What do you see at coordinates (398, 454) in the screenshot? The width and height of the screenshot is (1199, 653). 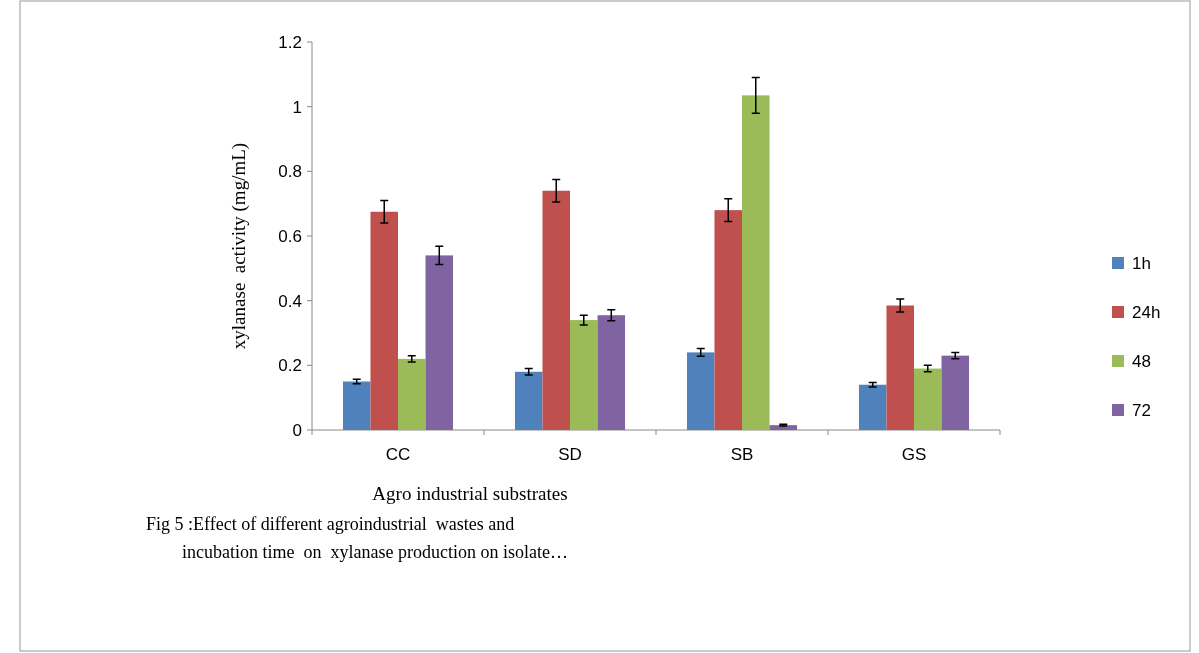 I see `x-tick-label: CC` at bounding box center [398, 454].